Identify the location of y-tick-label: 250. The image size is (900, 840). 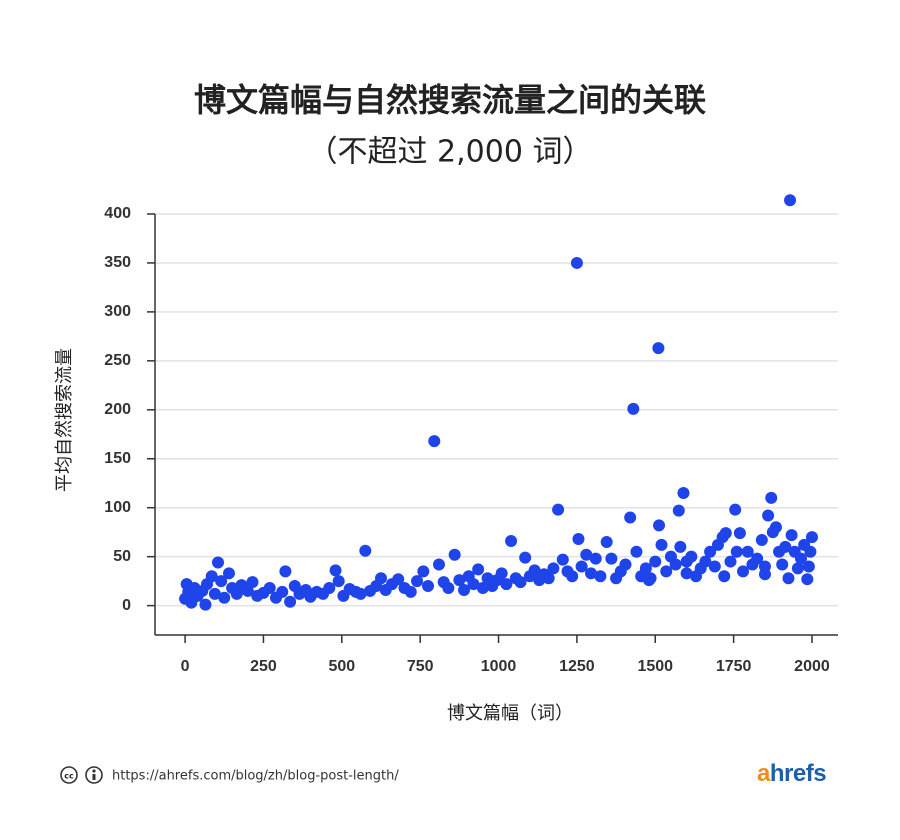
(117, 360).